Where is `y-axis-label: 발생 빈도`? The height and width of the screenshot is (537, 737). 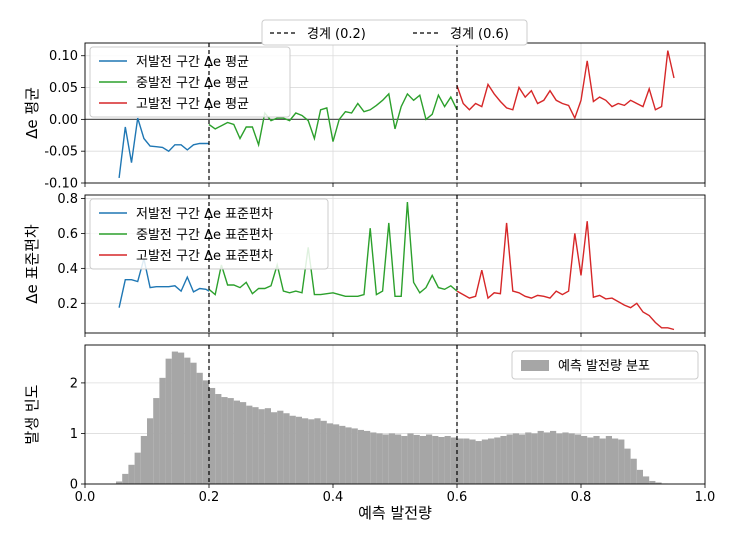 y-axis-label: 발생 빈도 is located at coordinates (32, 414).